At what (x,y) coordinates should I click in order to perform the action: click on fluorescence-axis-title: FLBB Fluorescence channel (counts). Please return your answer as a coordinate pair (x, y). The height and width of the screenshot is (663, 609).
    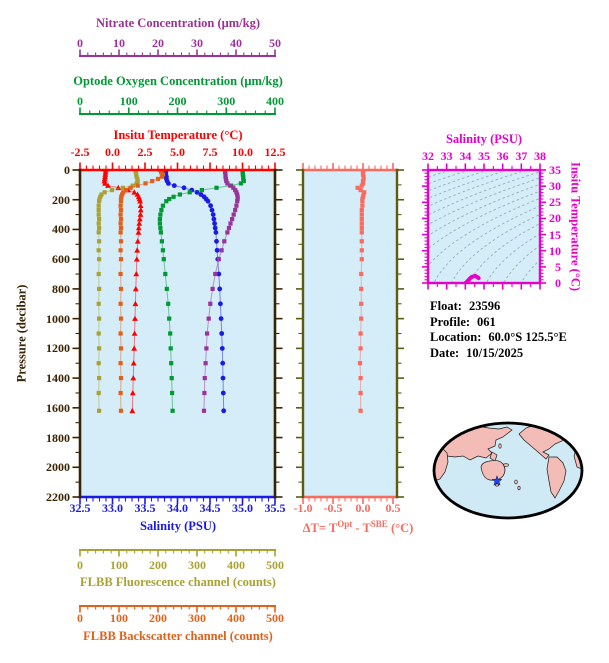
    Looking at the image, I should click on (178, 582).